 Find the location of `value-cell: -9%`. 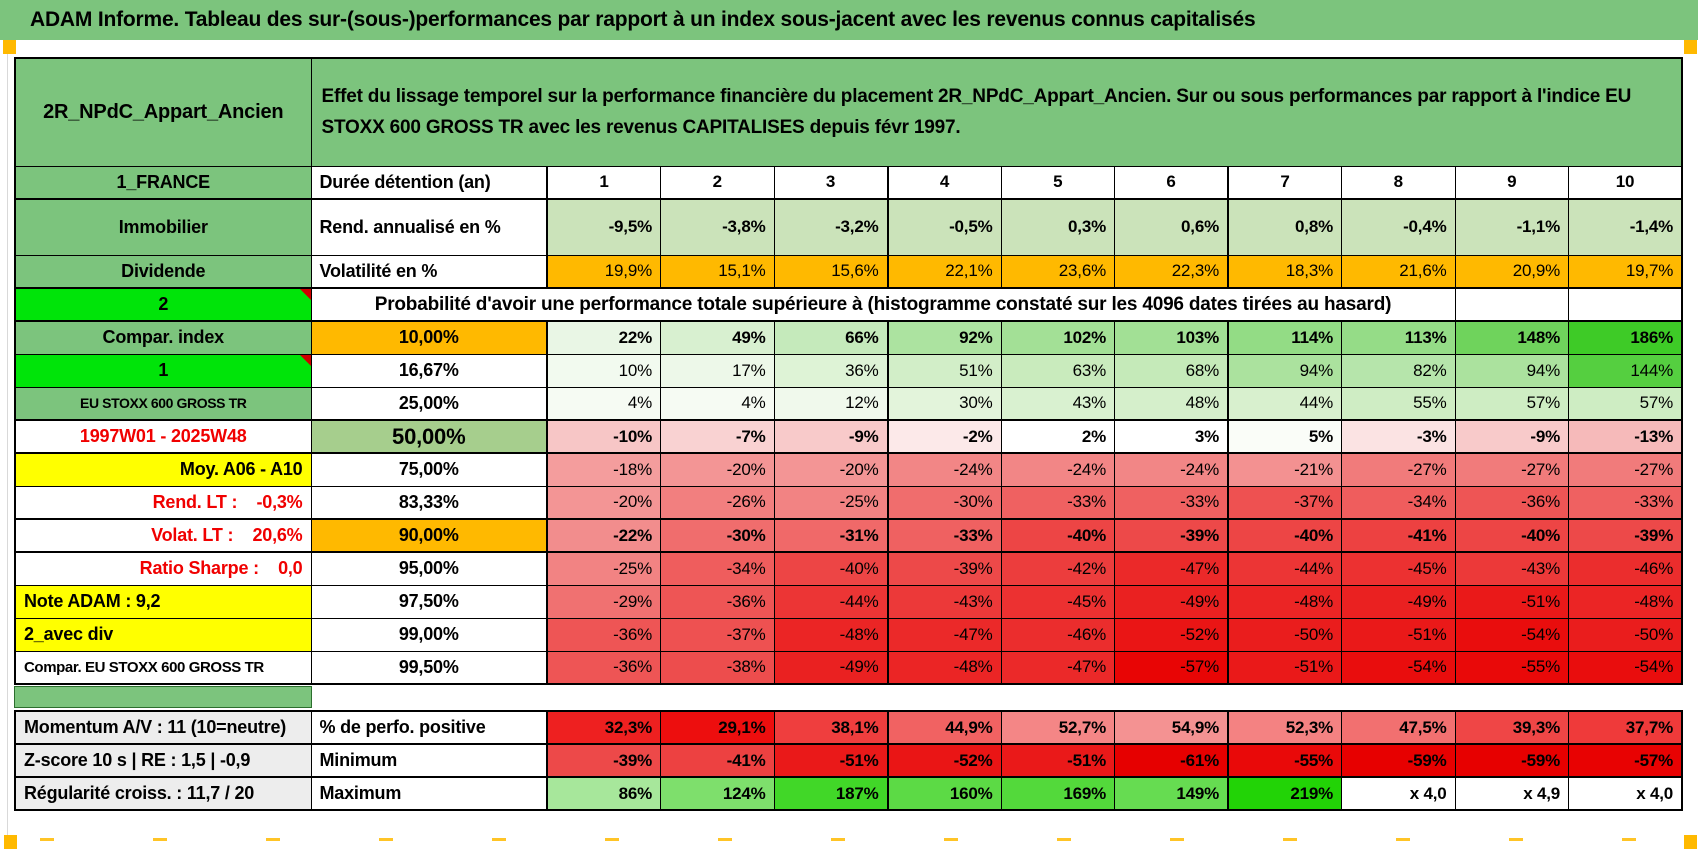

value-cell: -9% is located at coordinates (830, 436).